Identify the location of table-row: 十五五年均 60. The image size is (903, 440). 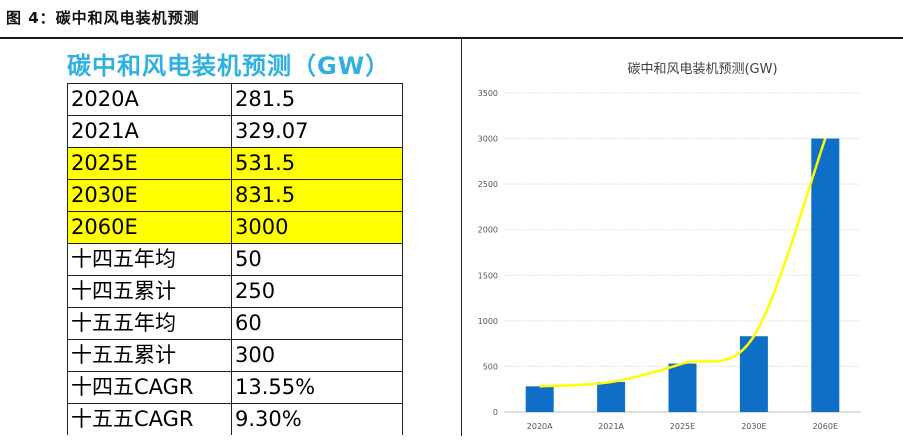
(235, 323).